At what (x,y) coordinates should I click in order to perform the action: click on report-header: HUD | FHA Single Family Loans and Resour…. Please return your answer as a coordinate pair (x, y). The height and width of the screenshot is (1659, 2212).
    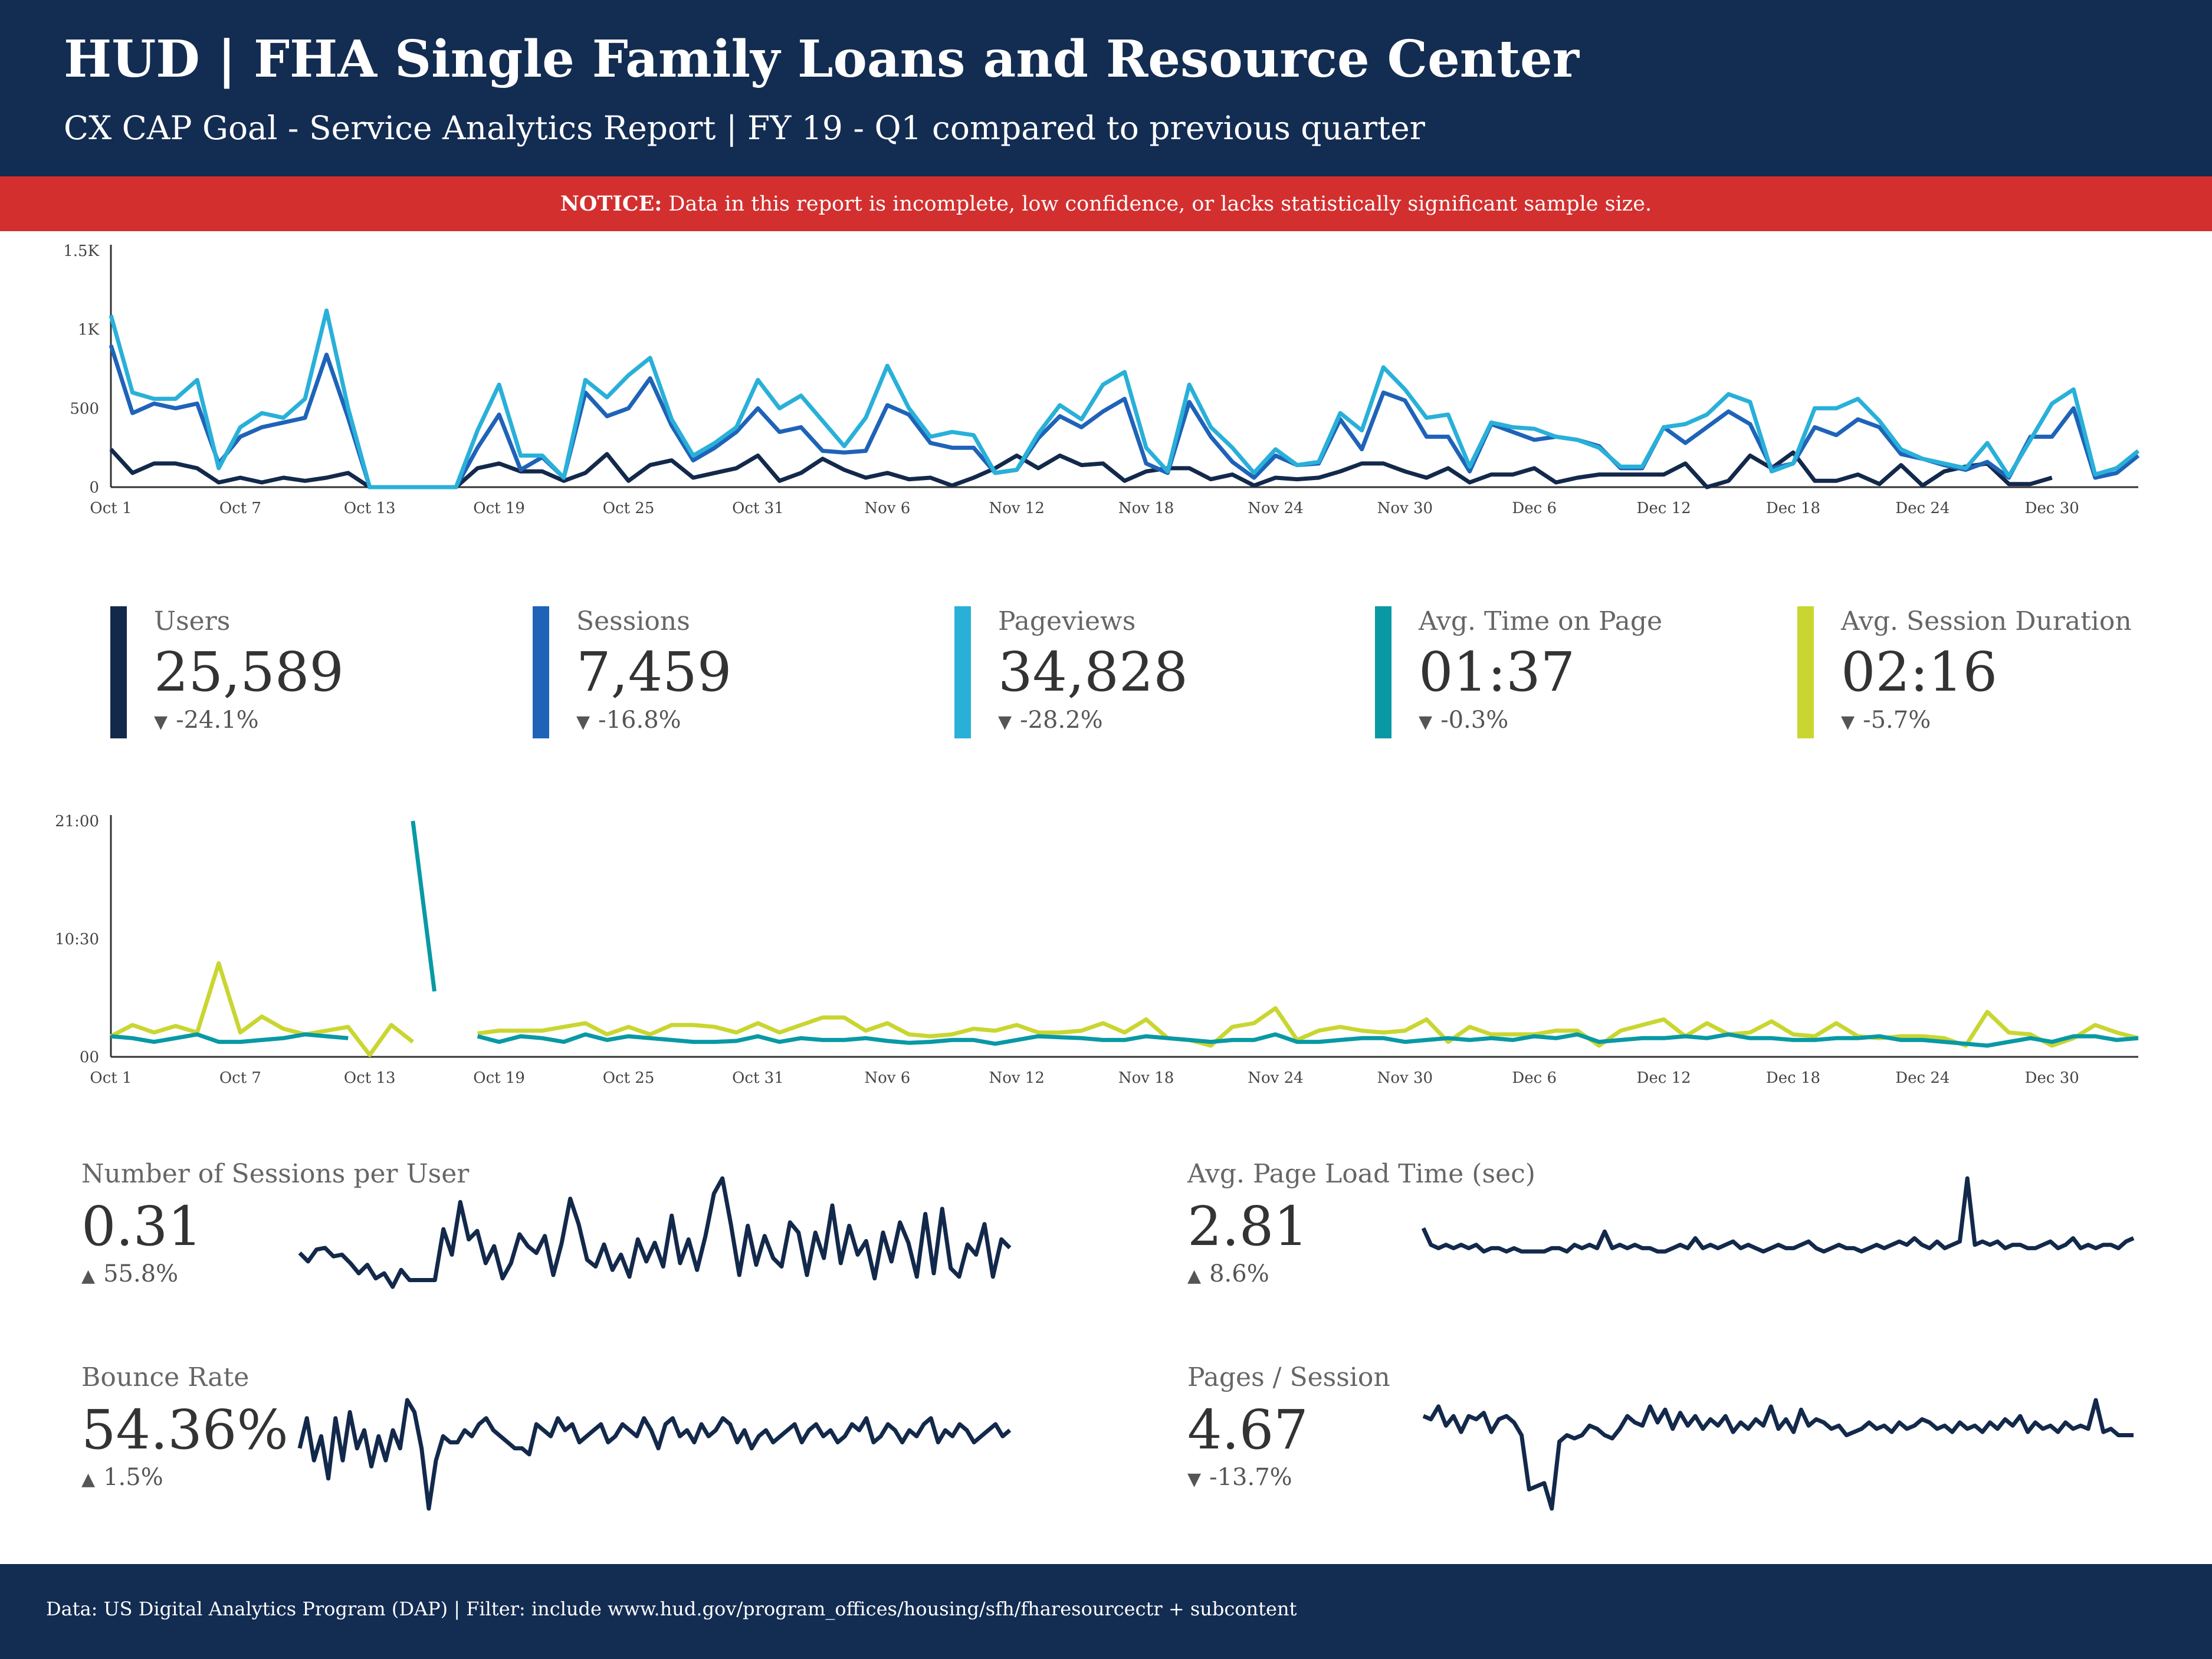
    Looking at the image, I should click on (1106, 88).